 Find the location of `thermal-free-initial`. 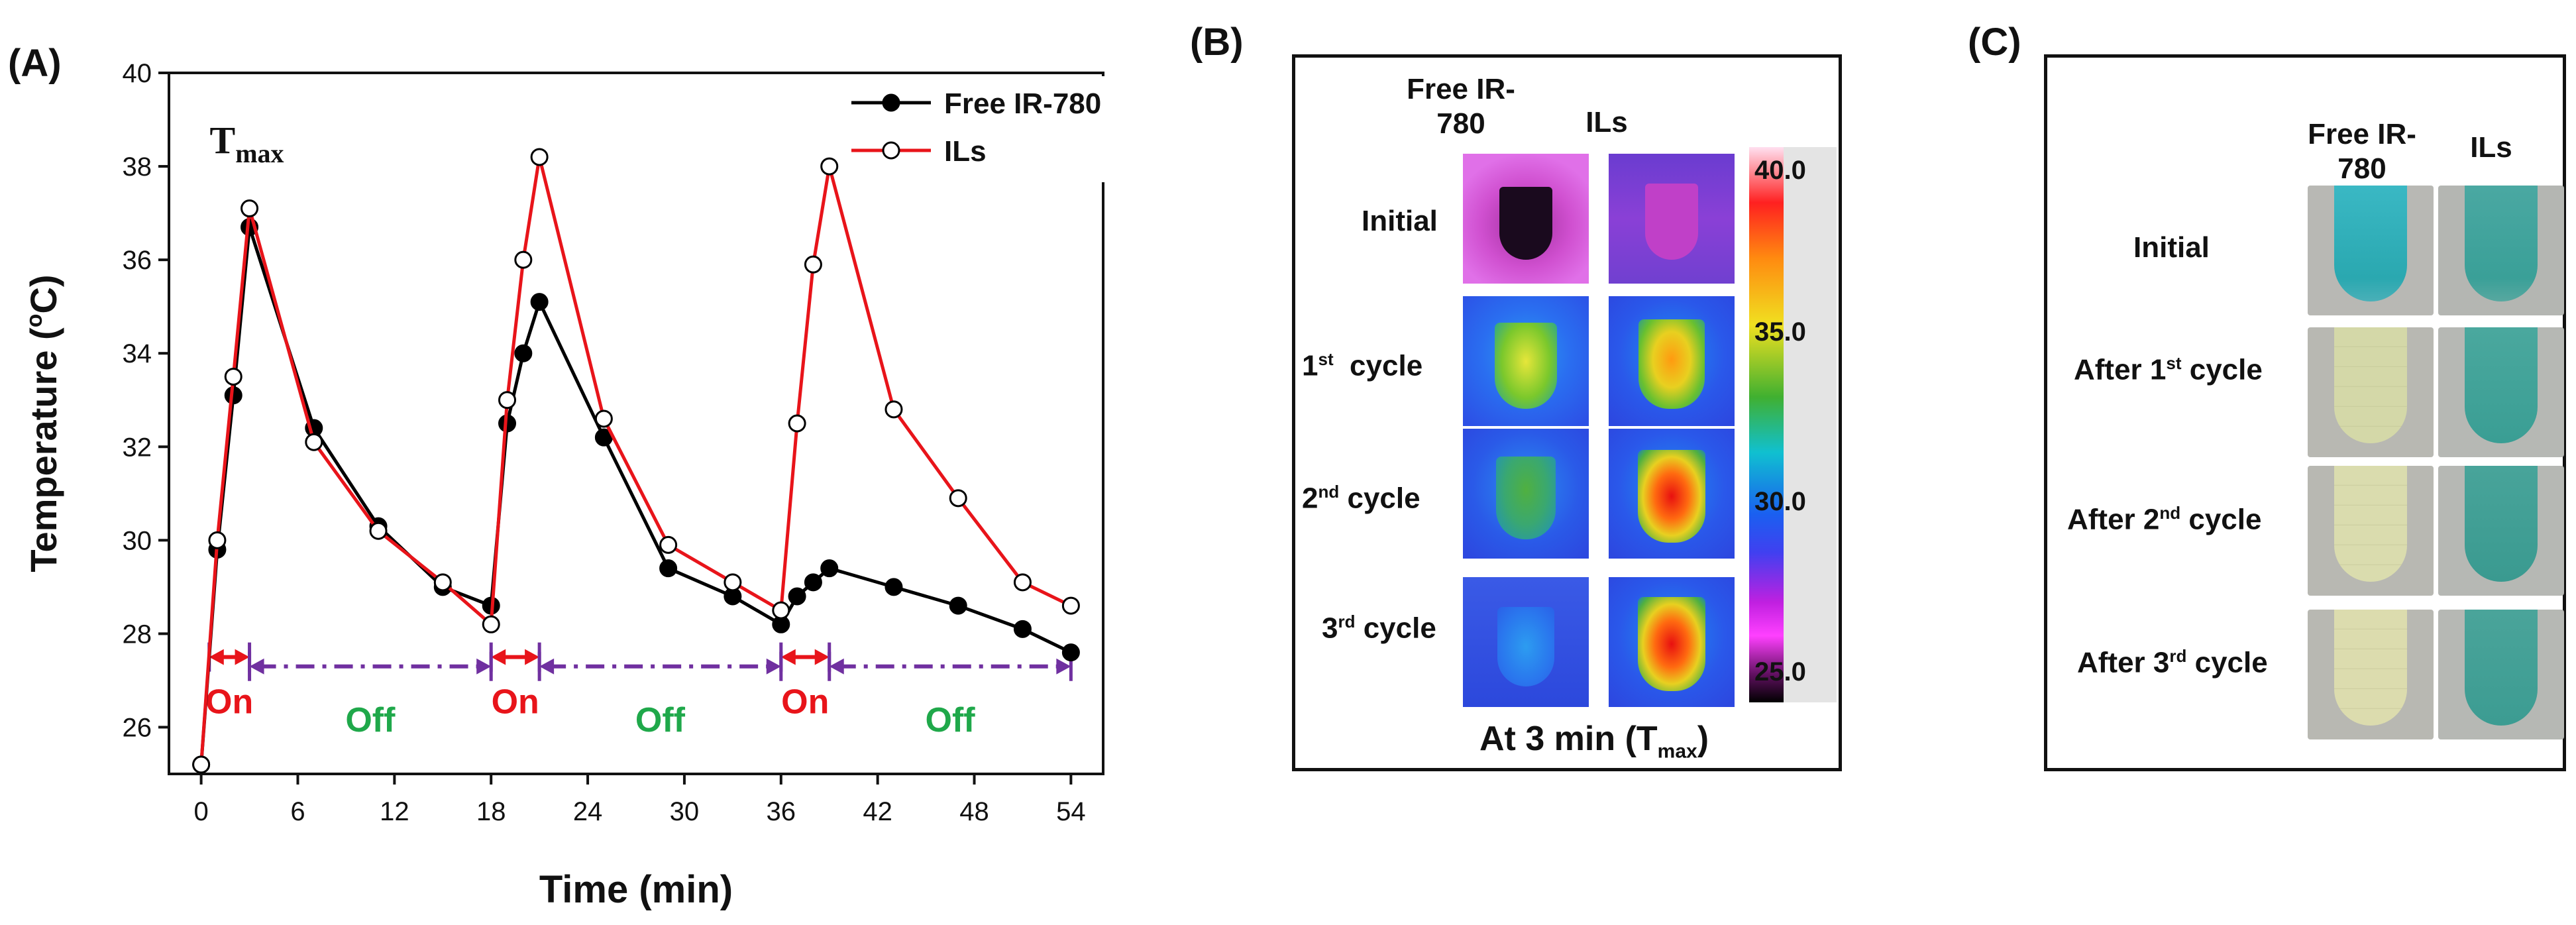

thermal-free-initial is located at coordinates (1526, 219).